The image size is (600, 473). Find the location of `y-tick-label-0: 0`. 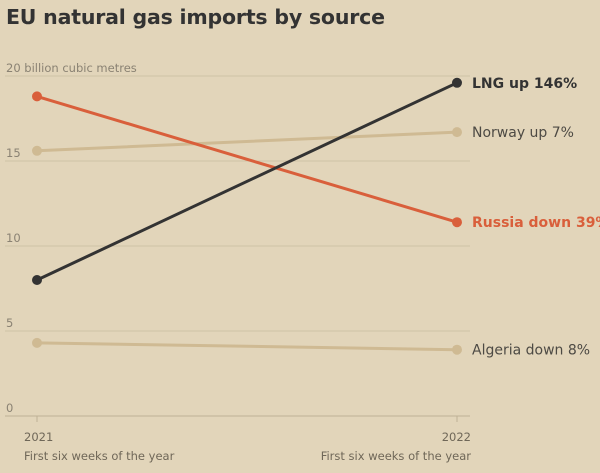

y-tick-label-0: 0 is located at coordinates (9, 408).